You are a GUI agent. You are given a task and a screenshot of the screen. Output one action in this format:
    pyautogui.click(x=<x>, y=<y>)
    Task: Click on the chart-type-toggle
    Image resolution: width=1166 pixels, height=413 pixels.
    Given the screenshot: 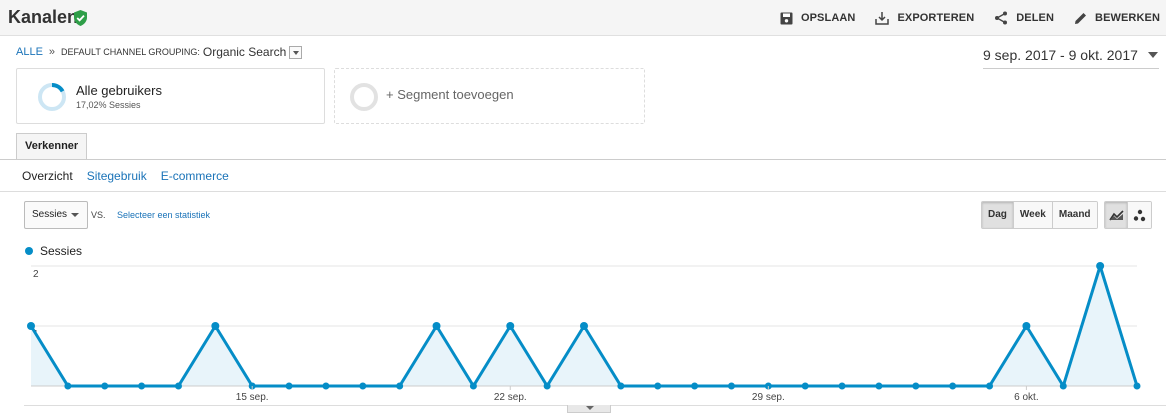 What is the action you would take?
    pyautogui.click(x=1128, y=215)
    